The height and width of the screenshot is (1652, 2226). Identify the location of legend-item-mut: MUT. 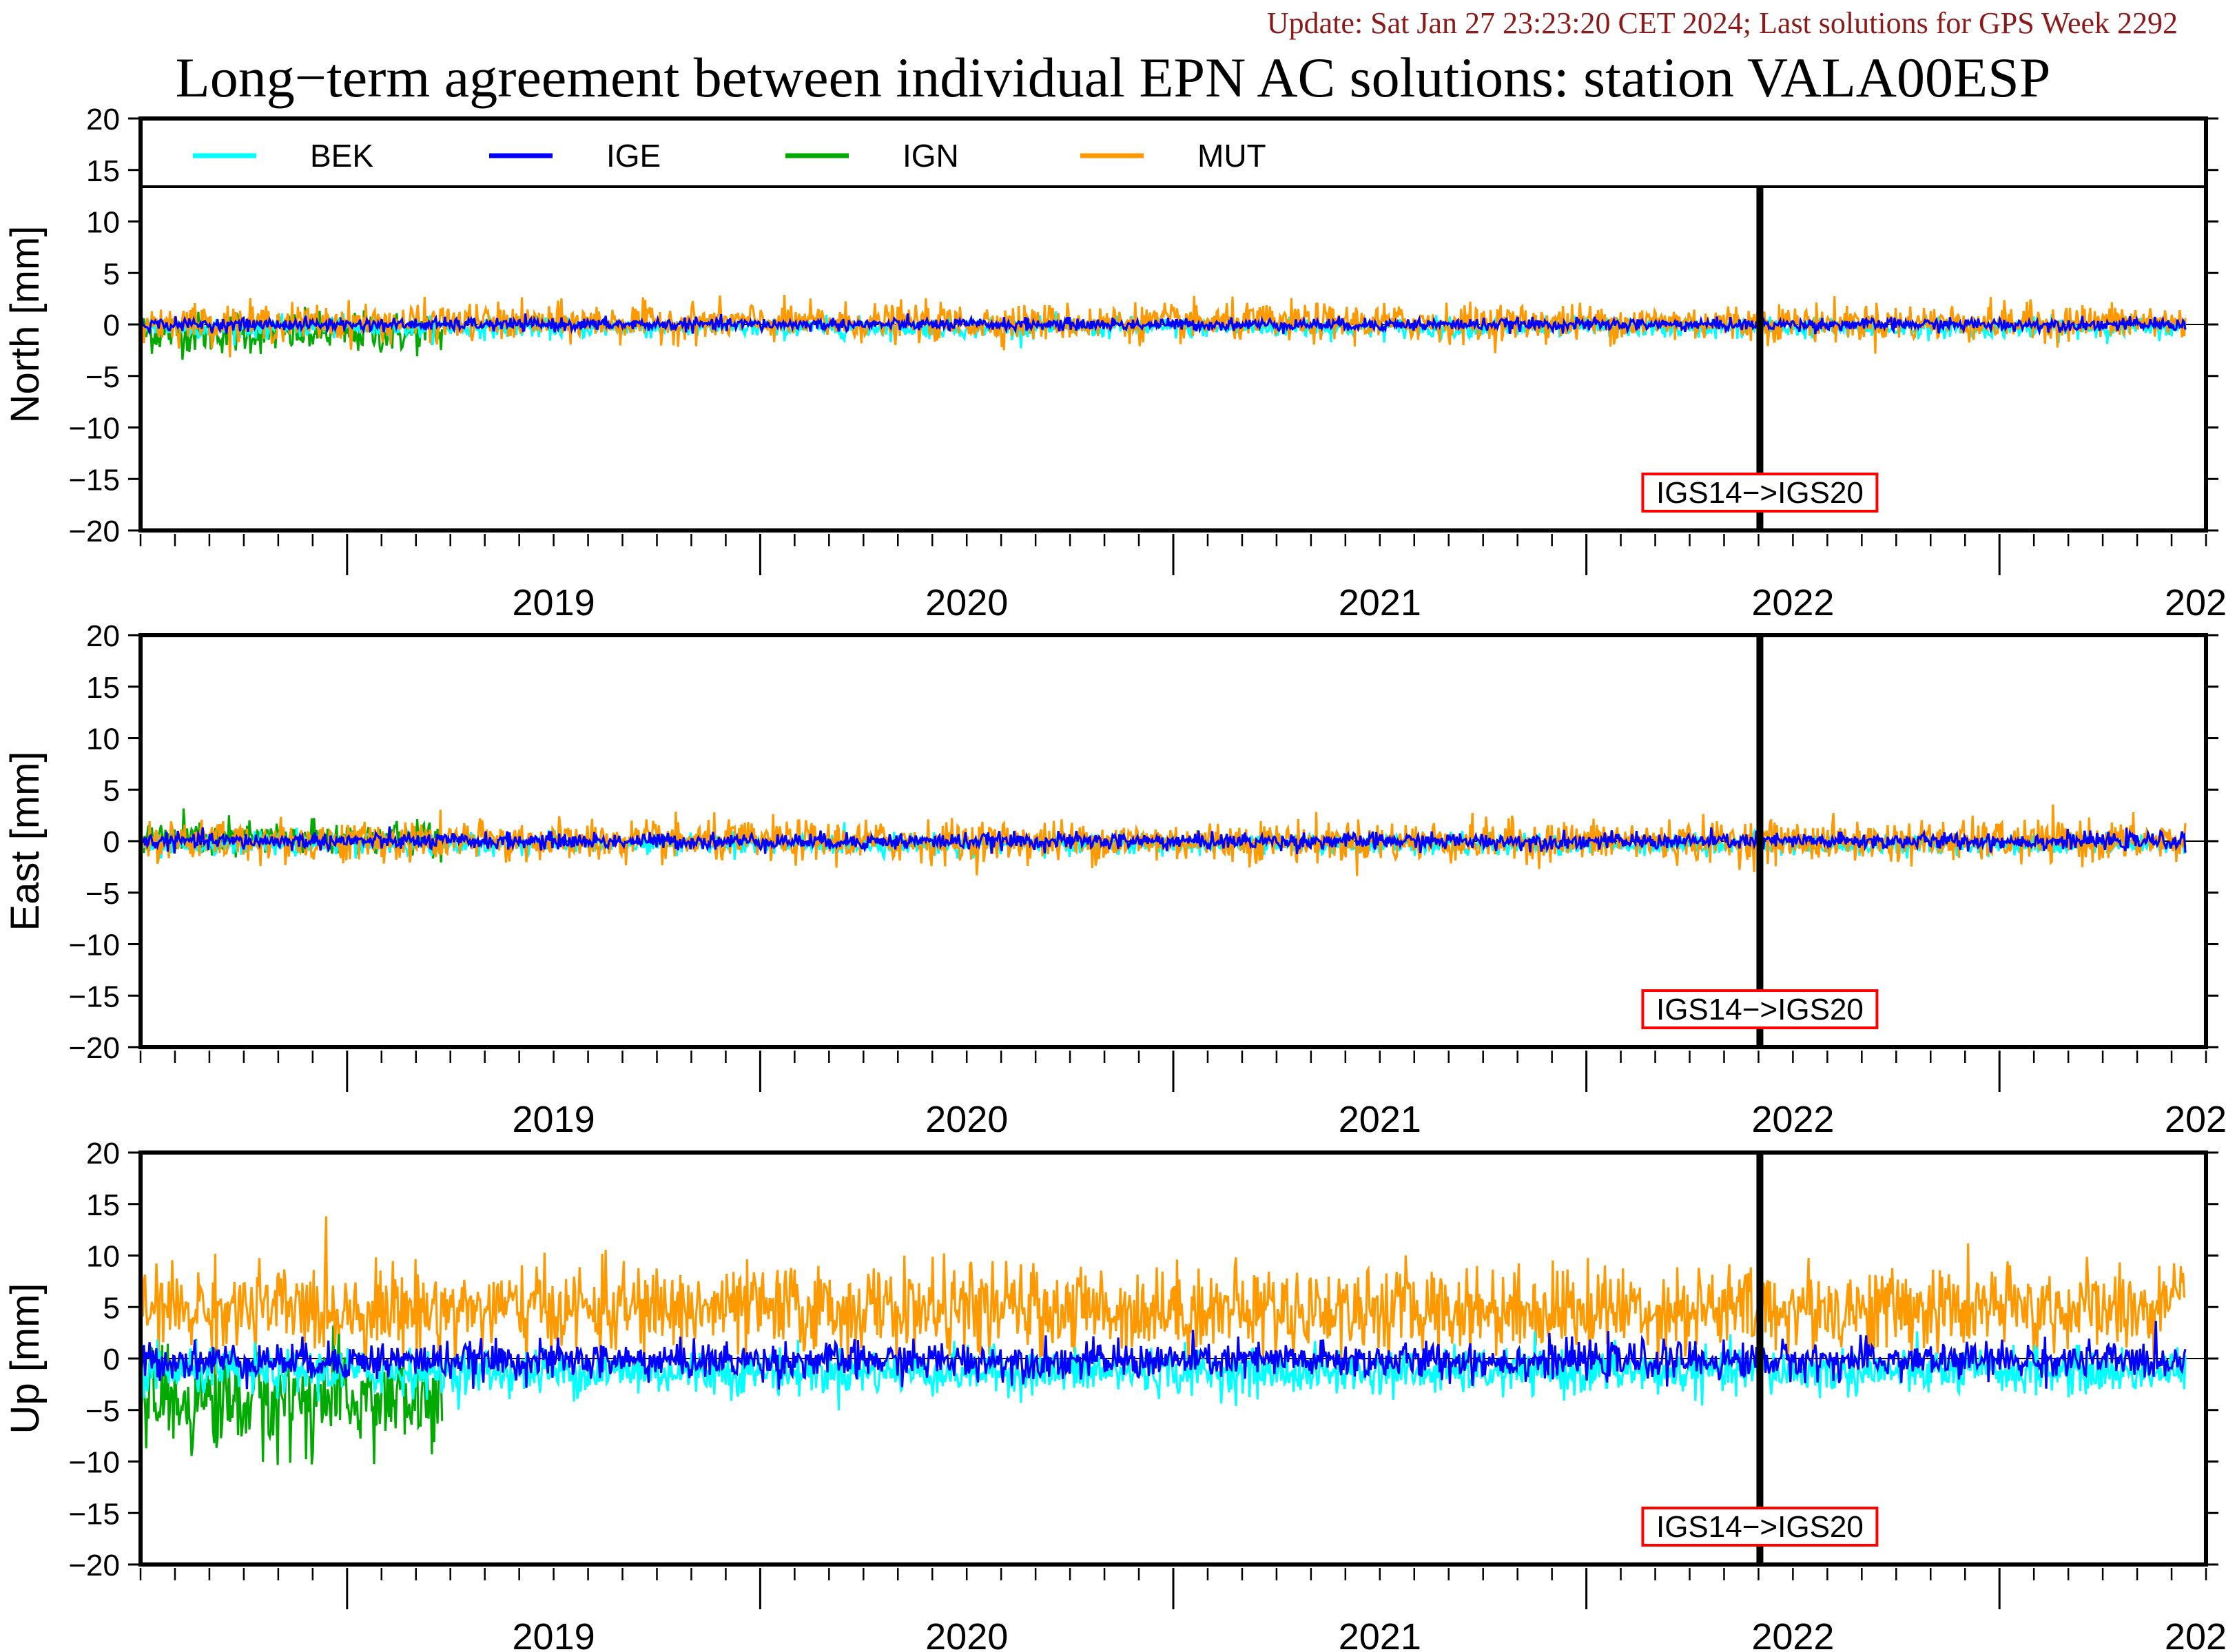
(1173, 156).